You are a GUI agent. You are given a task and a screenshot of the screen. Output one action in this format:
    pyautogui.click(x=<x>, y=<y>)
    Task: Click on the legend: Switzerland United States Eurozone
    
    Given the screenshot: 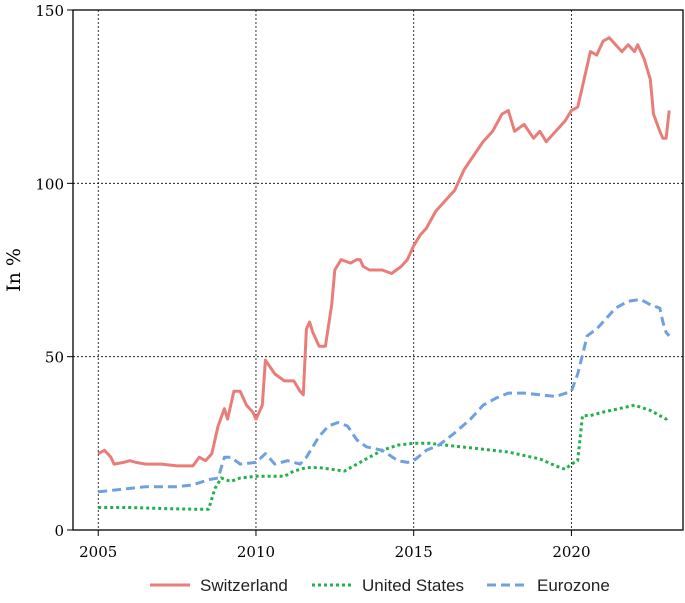 What is the action you would take?
    pyautogui.click(x=380, y=585)
    